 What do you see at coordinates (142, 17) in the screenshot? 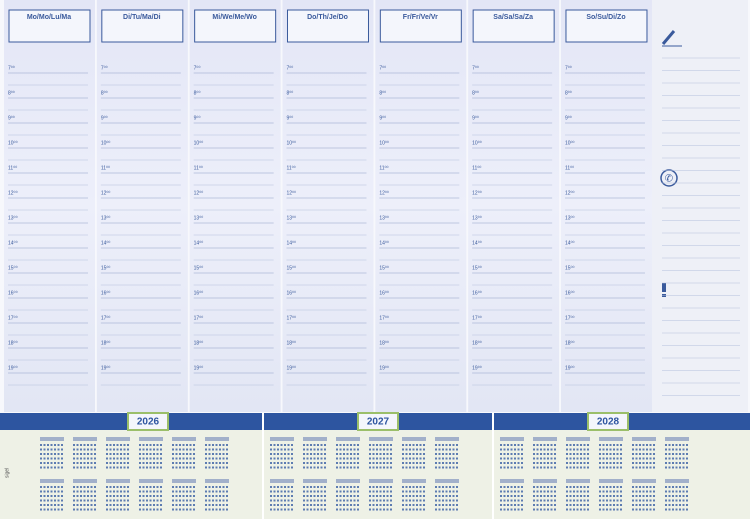
I see `day-header: Di/Tu/Ma/Di` at bounding box center [142, 17].